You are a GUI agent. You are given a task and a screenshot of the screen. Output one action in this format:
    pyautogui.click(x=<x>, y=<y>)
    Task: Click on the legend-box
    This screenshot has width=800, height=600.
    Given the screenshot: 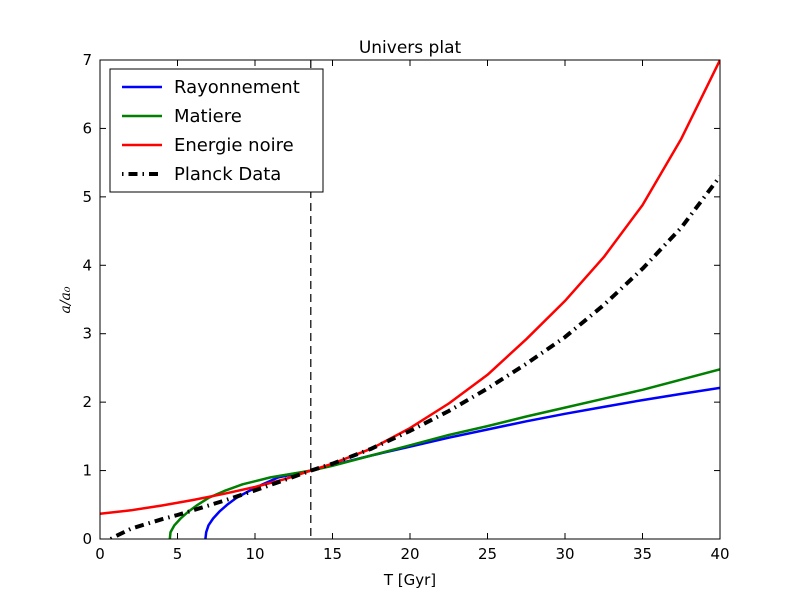 What is the action you would take?
    pyautogui.click(x=216, y=130)
    